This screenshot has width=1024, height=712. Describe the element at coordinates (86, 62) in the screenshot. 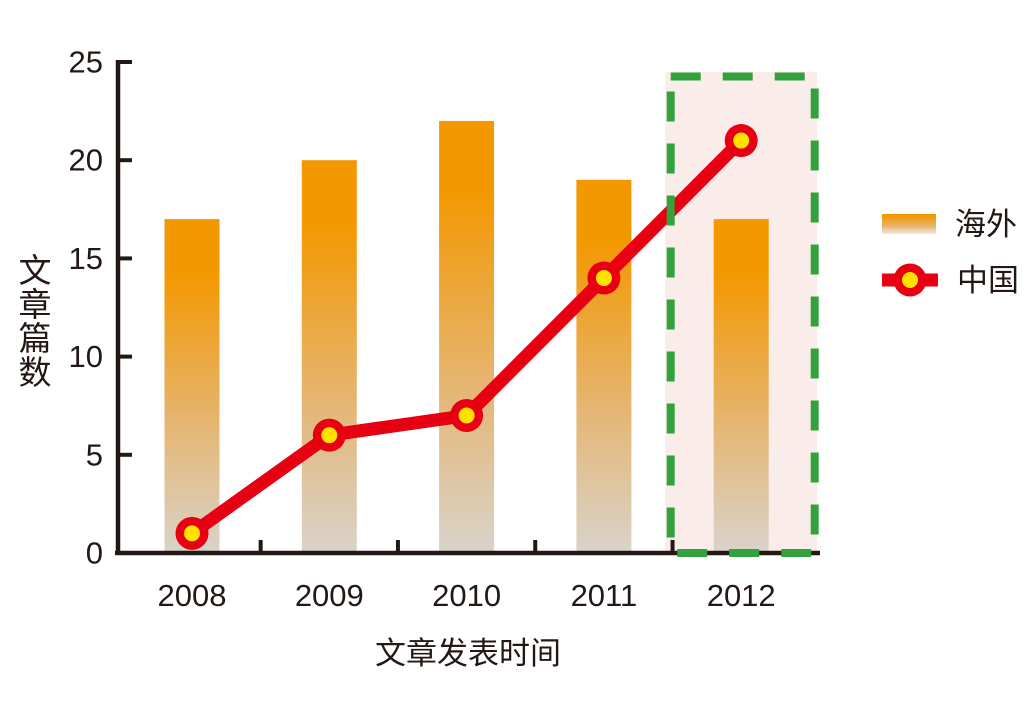

I see `y-tick-label-25: 25` at that location.